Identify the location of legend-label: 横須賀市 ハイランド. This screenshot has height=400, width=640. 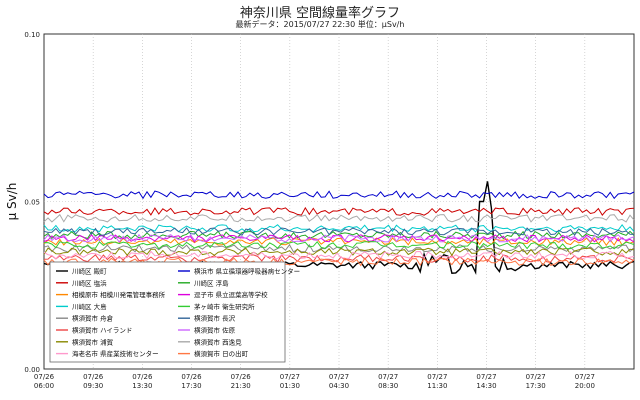
(102, 330).